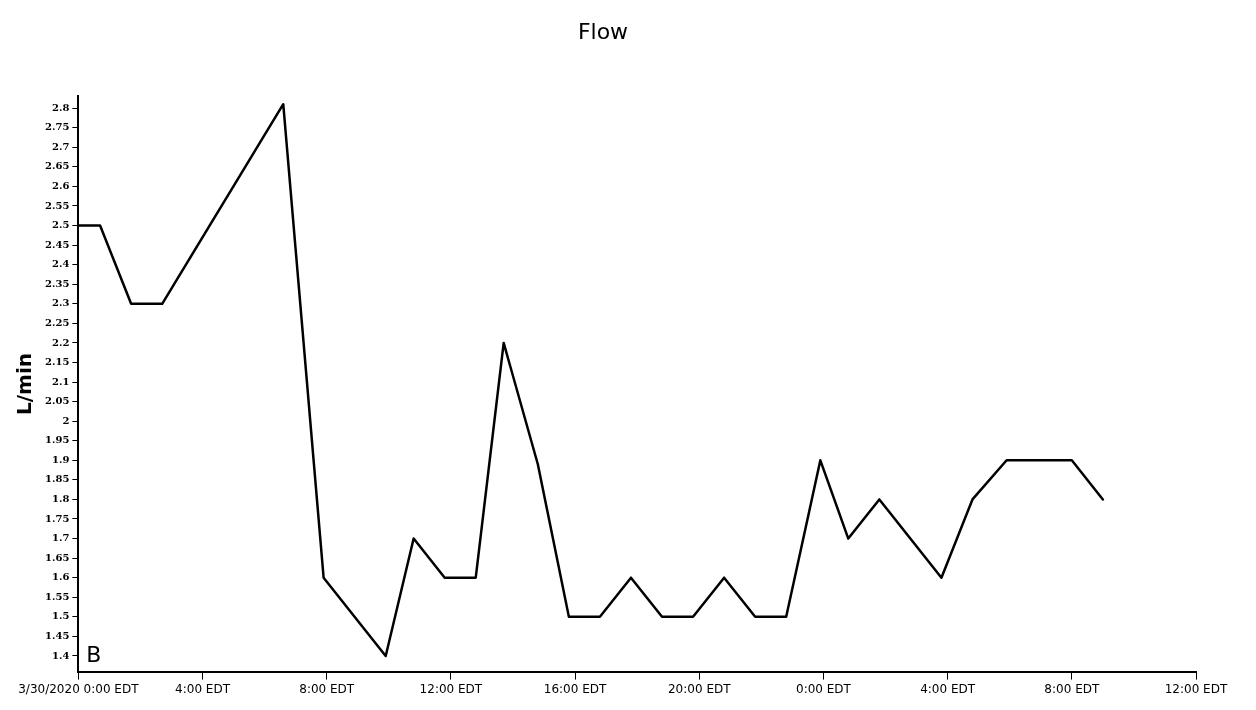  What do you see at coordinates (57, 127) in the screenshot?
I see `y-tick-label: 2.75` at bounding box center [57, 127].